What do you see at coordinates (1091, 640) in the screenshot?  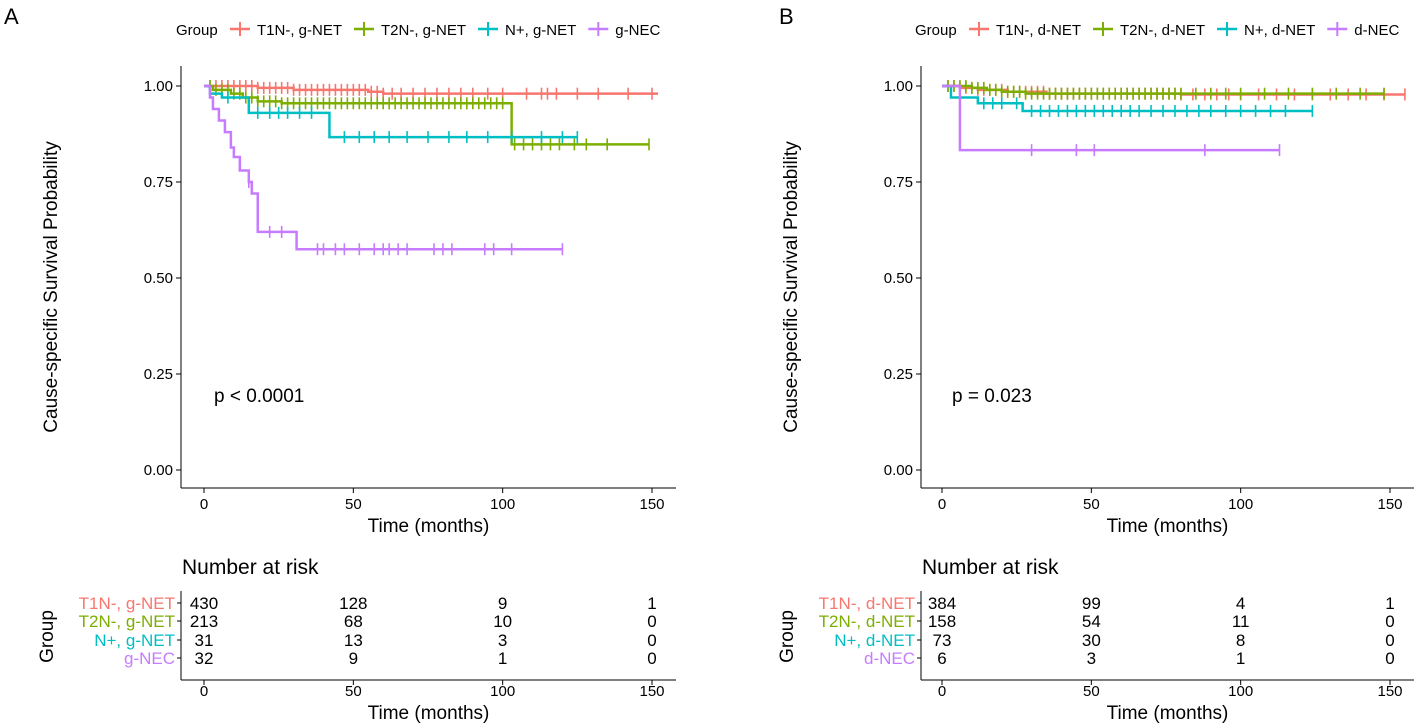 I see `risk-count: 30` at bounding box center [1091, 640].